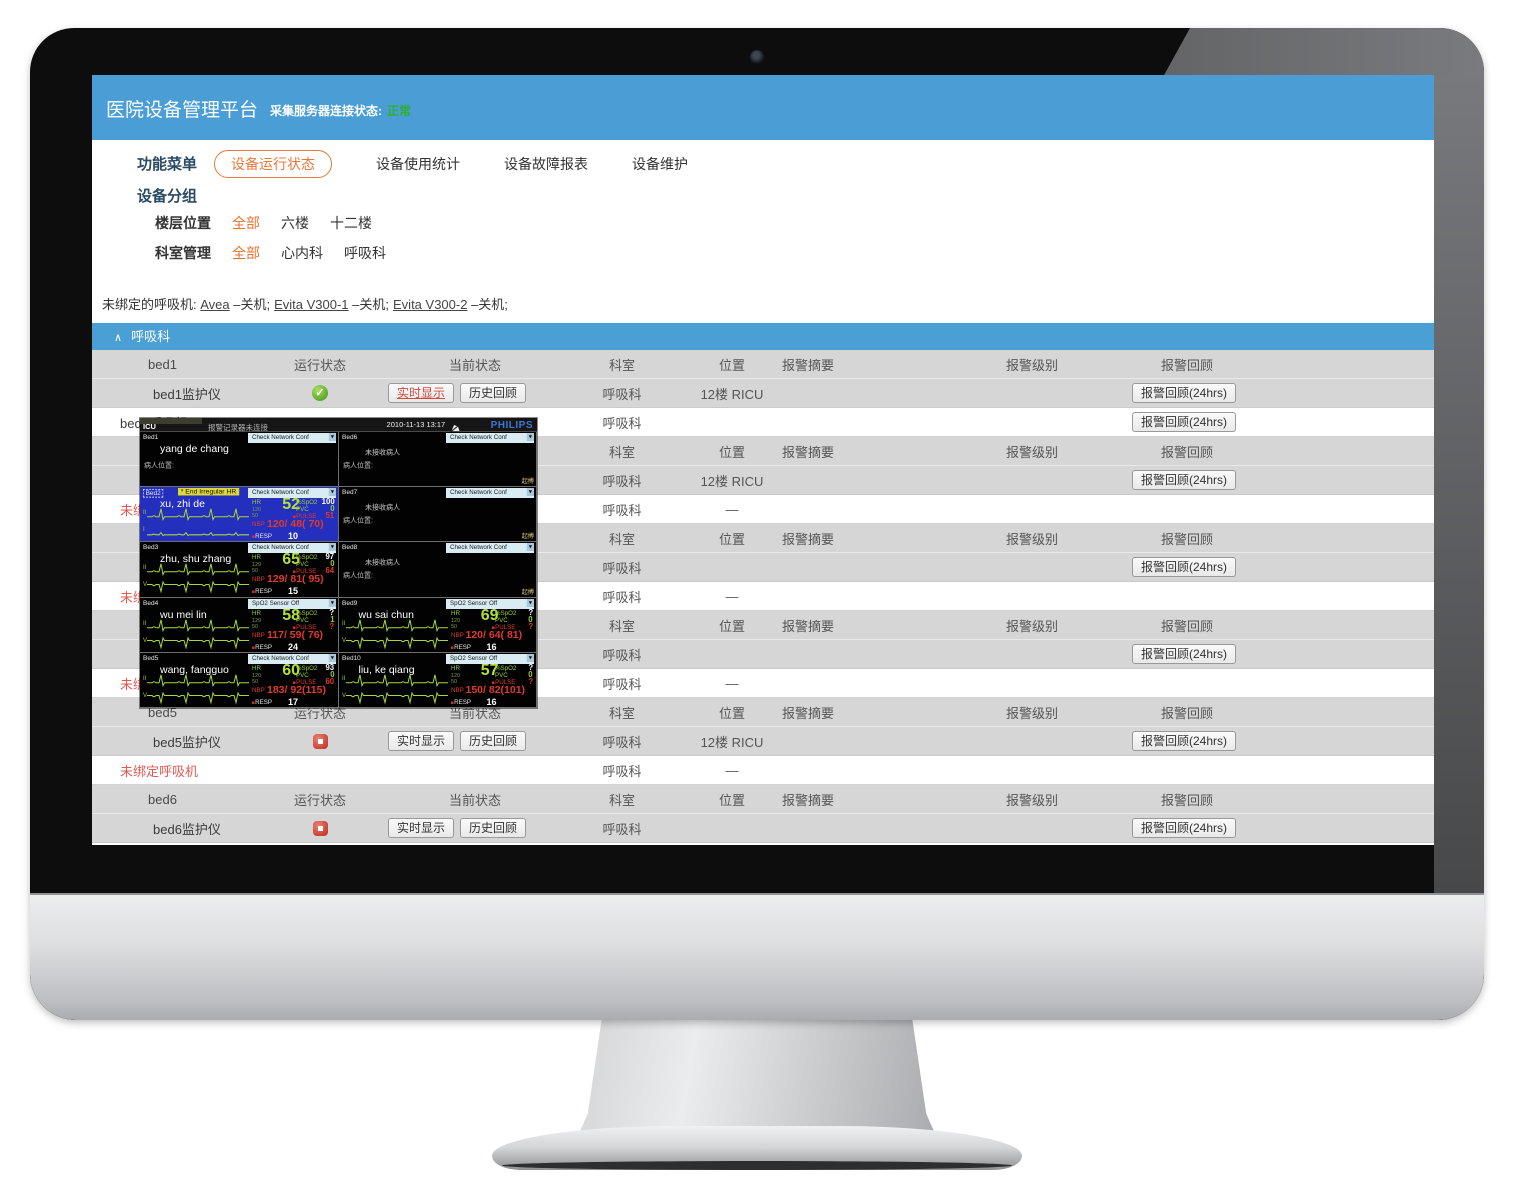 This screenshot has width=1514, height=1194. What do you see at coordinates (763, 336) in the screenshot?
I see `section-bar-respiratory: ∧ 呼吸科` at bounding box center [763, 336].